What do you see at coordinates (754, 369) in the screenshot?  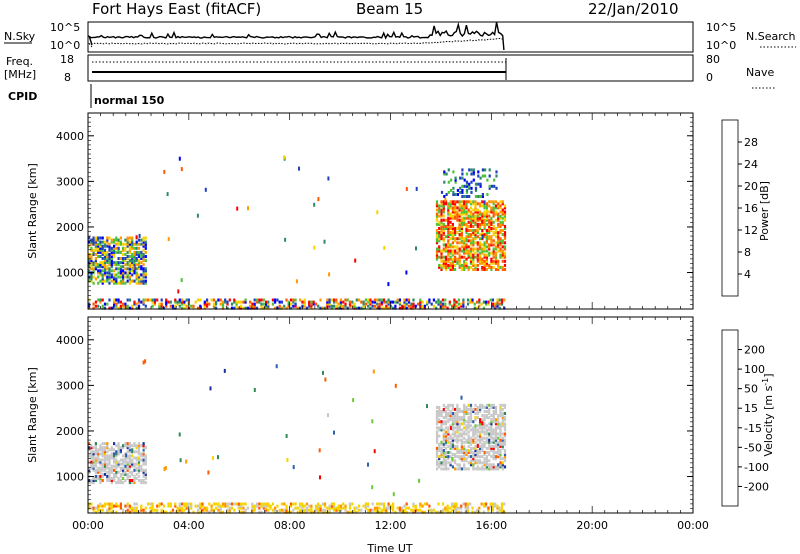 I see `colorbar-tick-label: 100` at bounding box center [754, 369].